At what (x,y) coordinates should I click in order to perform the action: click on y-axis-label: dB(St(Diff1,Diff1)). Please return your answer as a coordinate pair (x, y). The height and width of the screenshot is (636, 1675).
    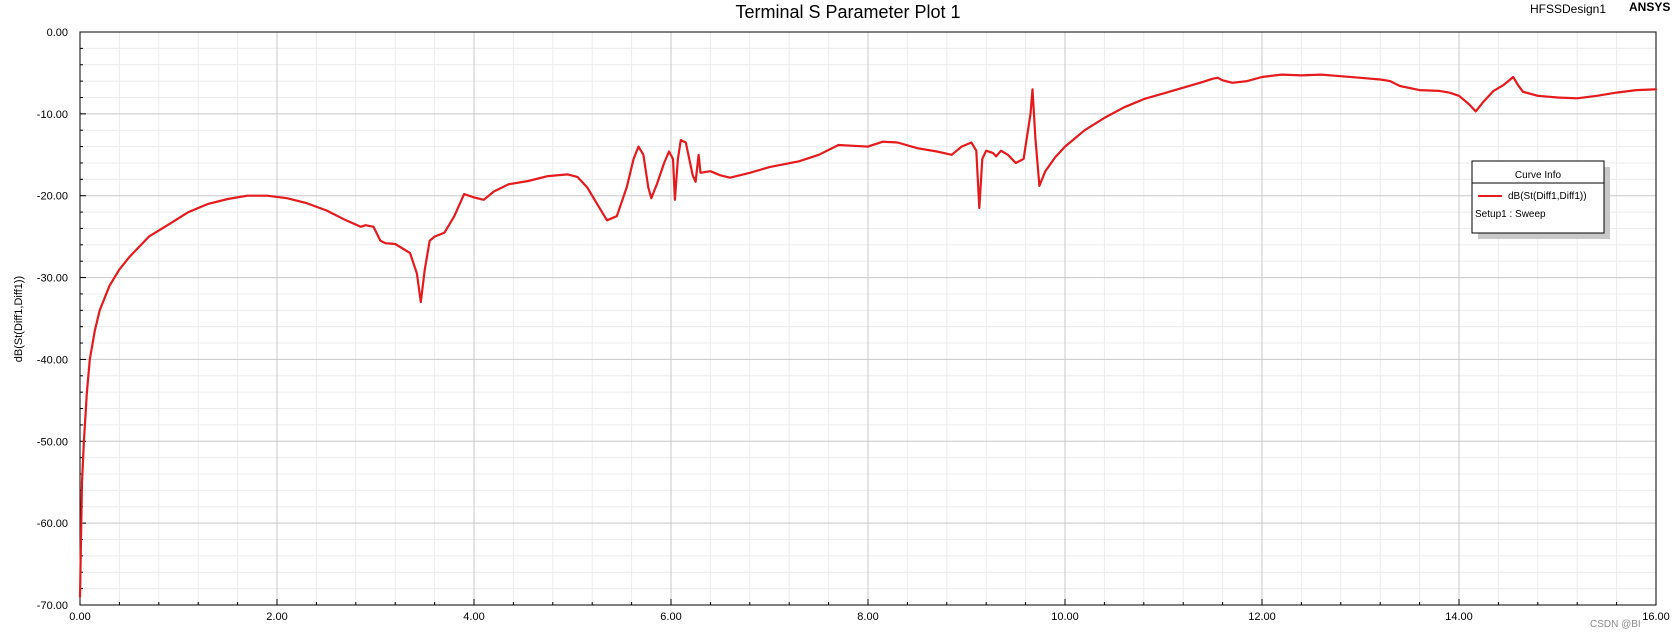
    Looking at the image, I should click on (19, 319).